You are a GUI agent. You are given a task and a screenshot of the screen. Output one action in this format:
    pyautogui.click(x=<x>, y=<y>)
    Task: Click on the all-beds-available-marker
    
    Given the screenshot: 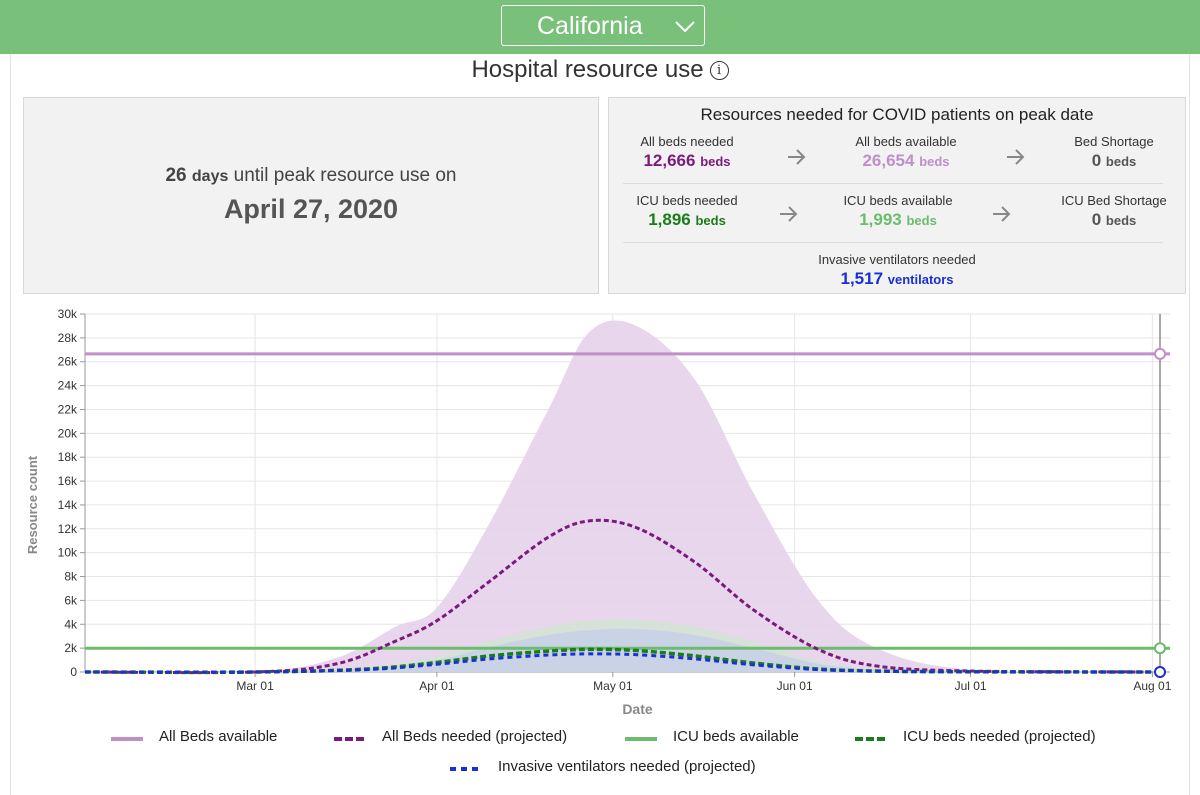 What is the action you would take?
    pyautogui.click(x=1160, y=353)
    